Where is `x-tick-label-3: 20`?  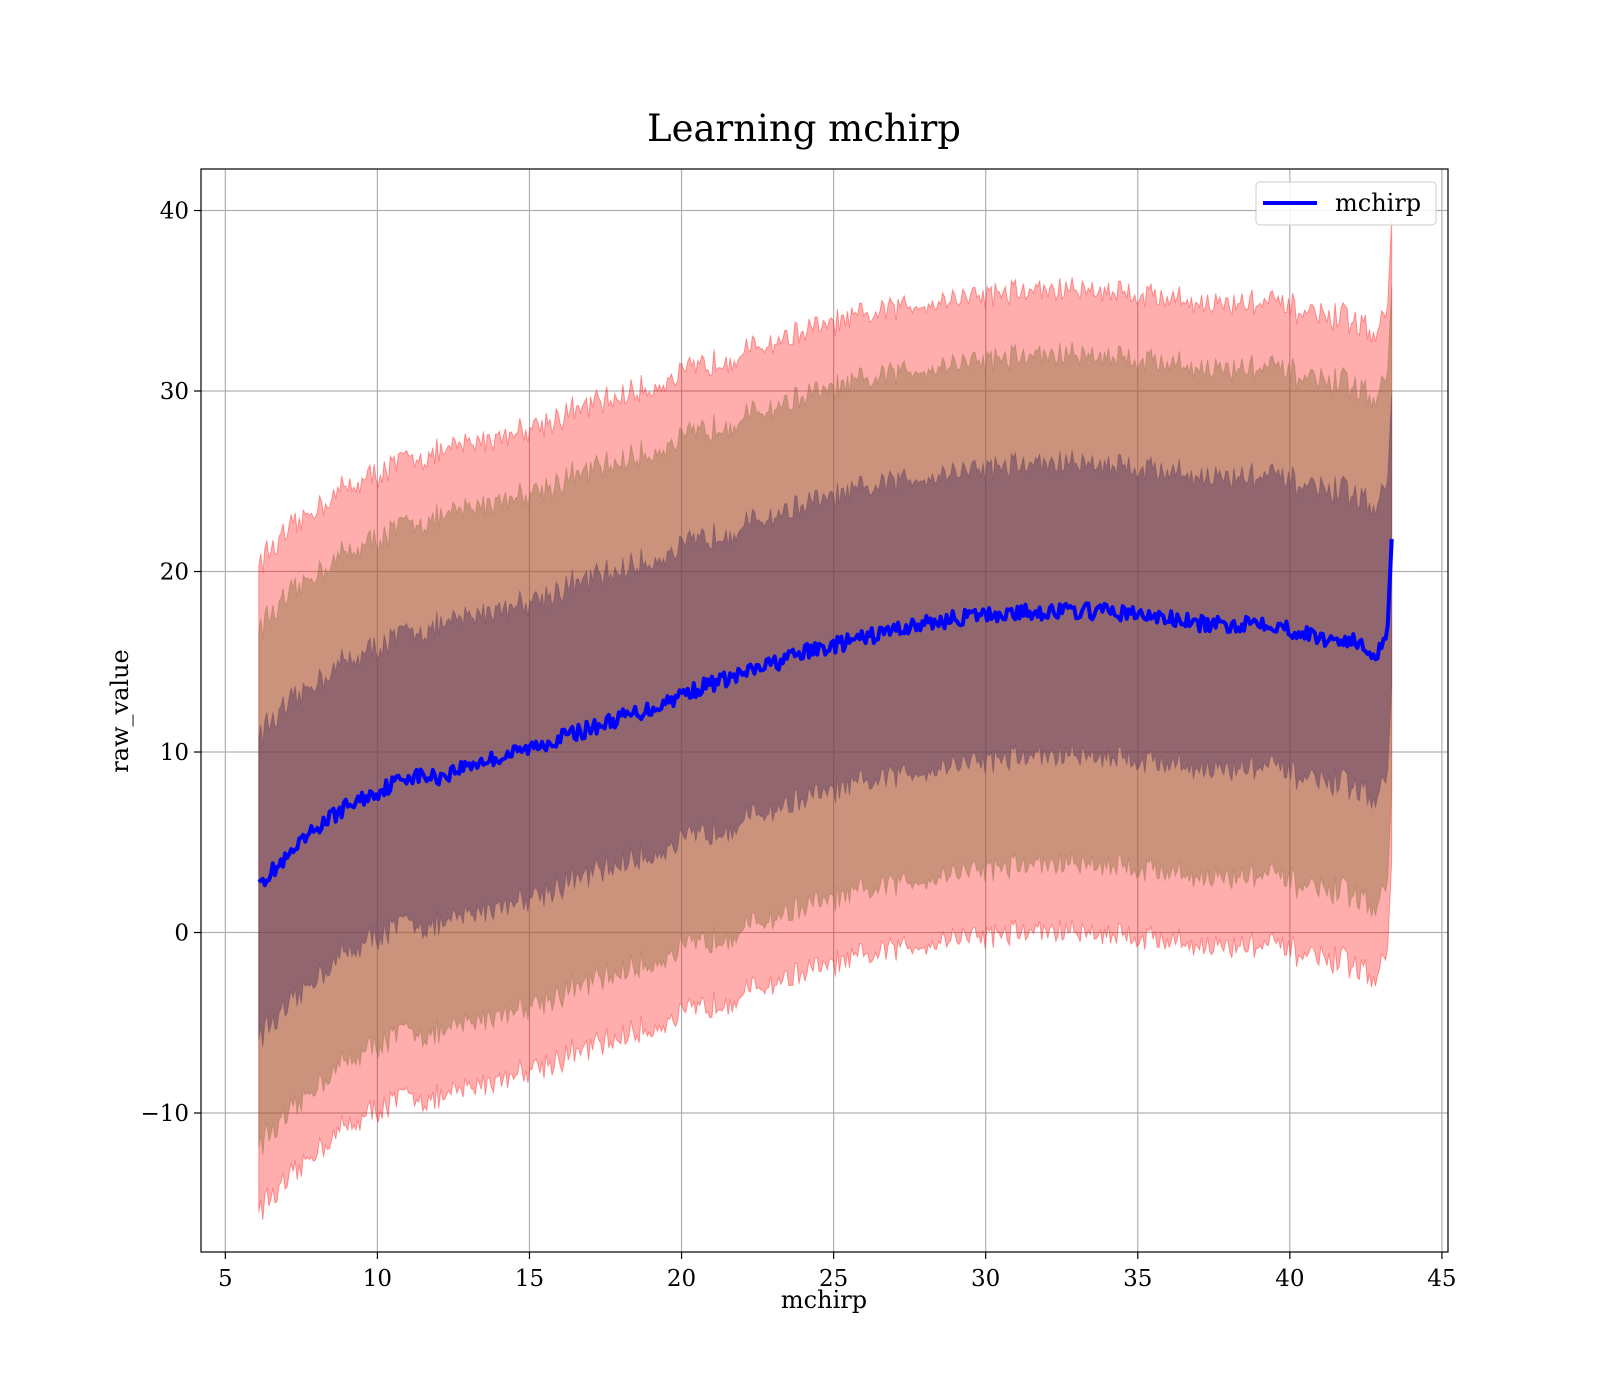
x-tick-label-3: 20 is located at coordinates (681, 1279).